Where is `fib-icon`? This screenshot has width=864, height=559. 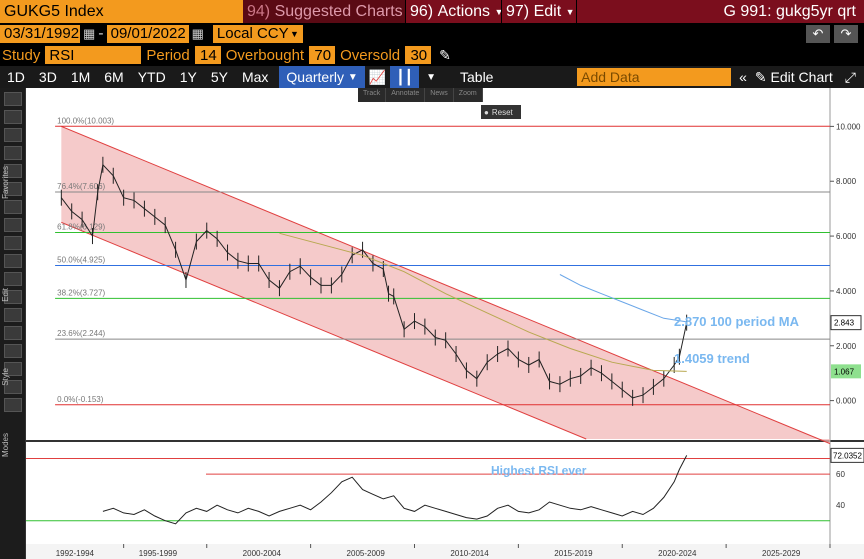
fib-icon is located at coordinates (13, 153).